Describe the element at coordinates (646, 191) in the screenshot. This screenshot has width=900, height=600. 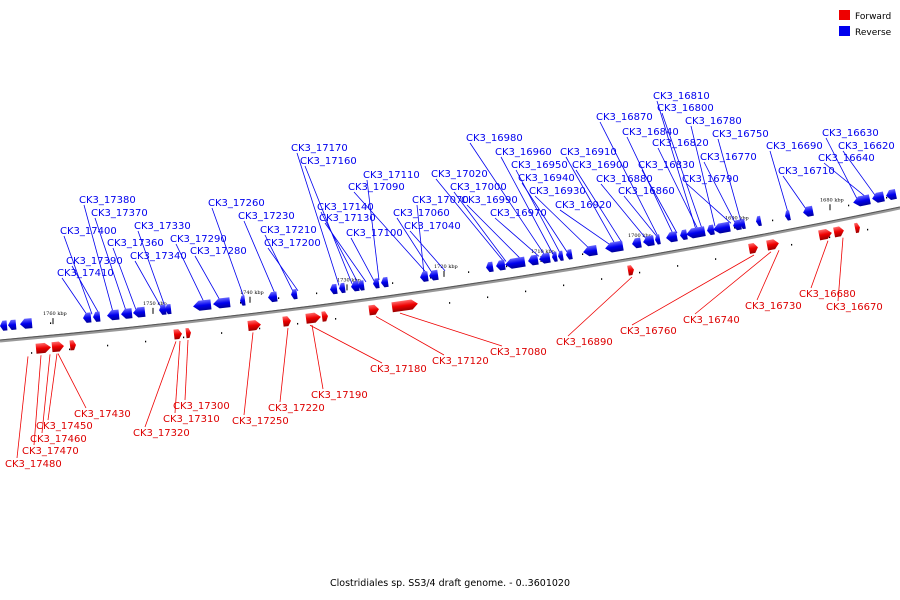
I see `reverse-gene-label: CK3_16860` at that location.